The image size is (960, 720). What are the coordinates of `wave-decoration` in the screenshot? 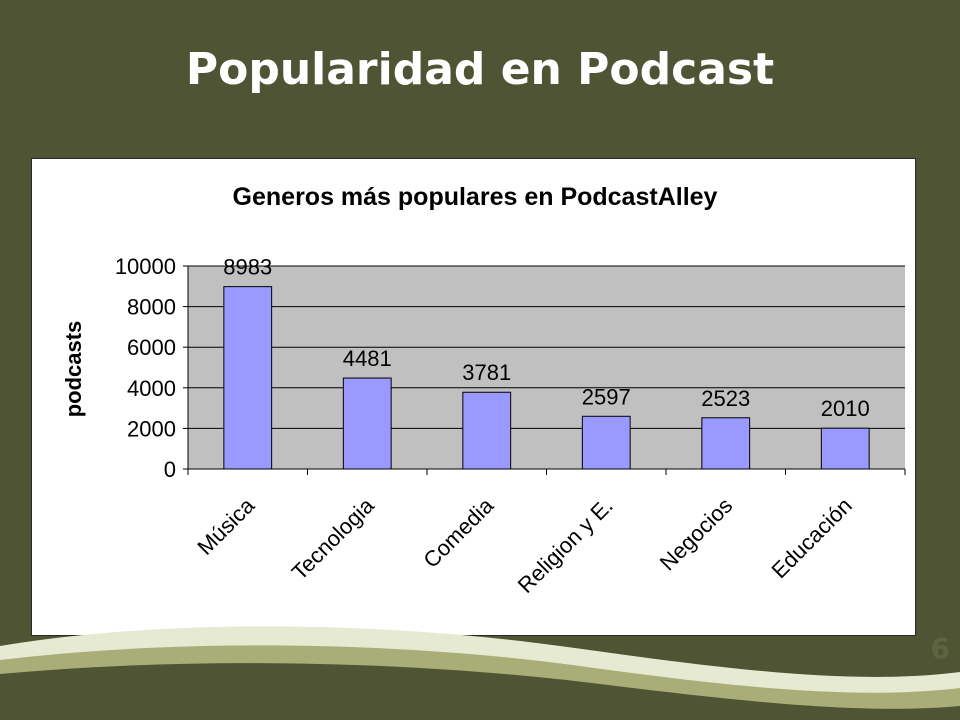 It's located at (480, 673).